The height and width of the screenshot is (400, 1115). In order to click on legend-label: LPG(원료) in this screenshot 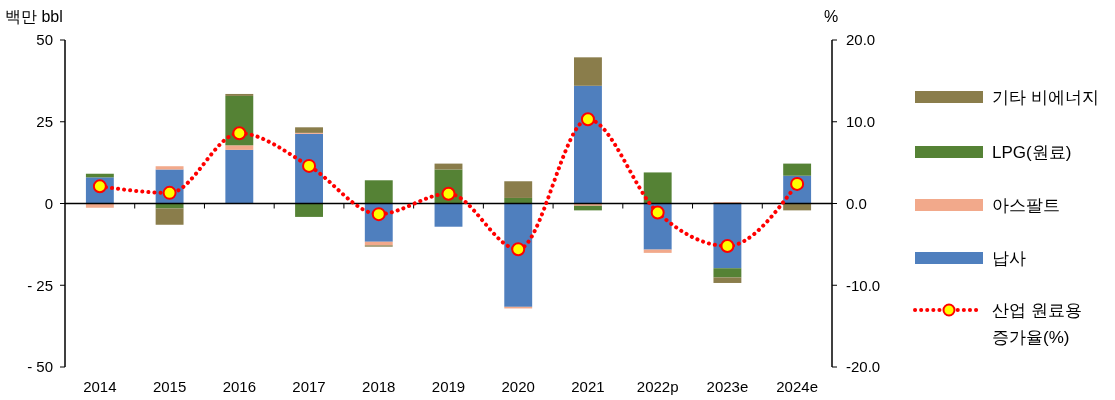, I will do `click(1032, 152)`.